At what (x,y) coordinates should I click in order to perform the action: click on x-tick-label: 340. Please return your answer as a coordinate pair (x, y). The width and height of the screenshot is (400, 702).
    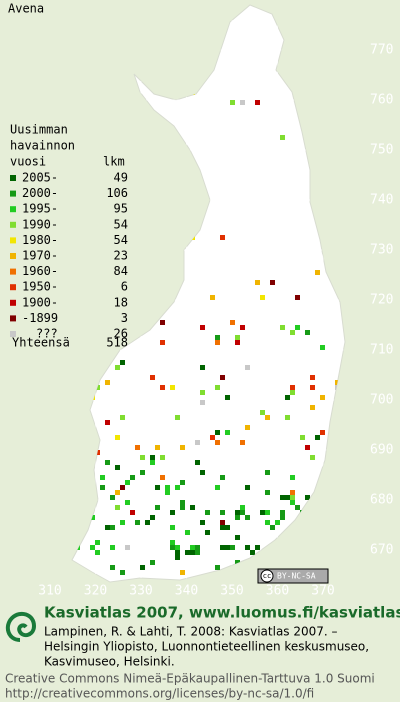
    Looking at the image, I should click on (186, 591).